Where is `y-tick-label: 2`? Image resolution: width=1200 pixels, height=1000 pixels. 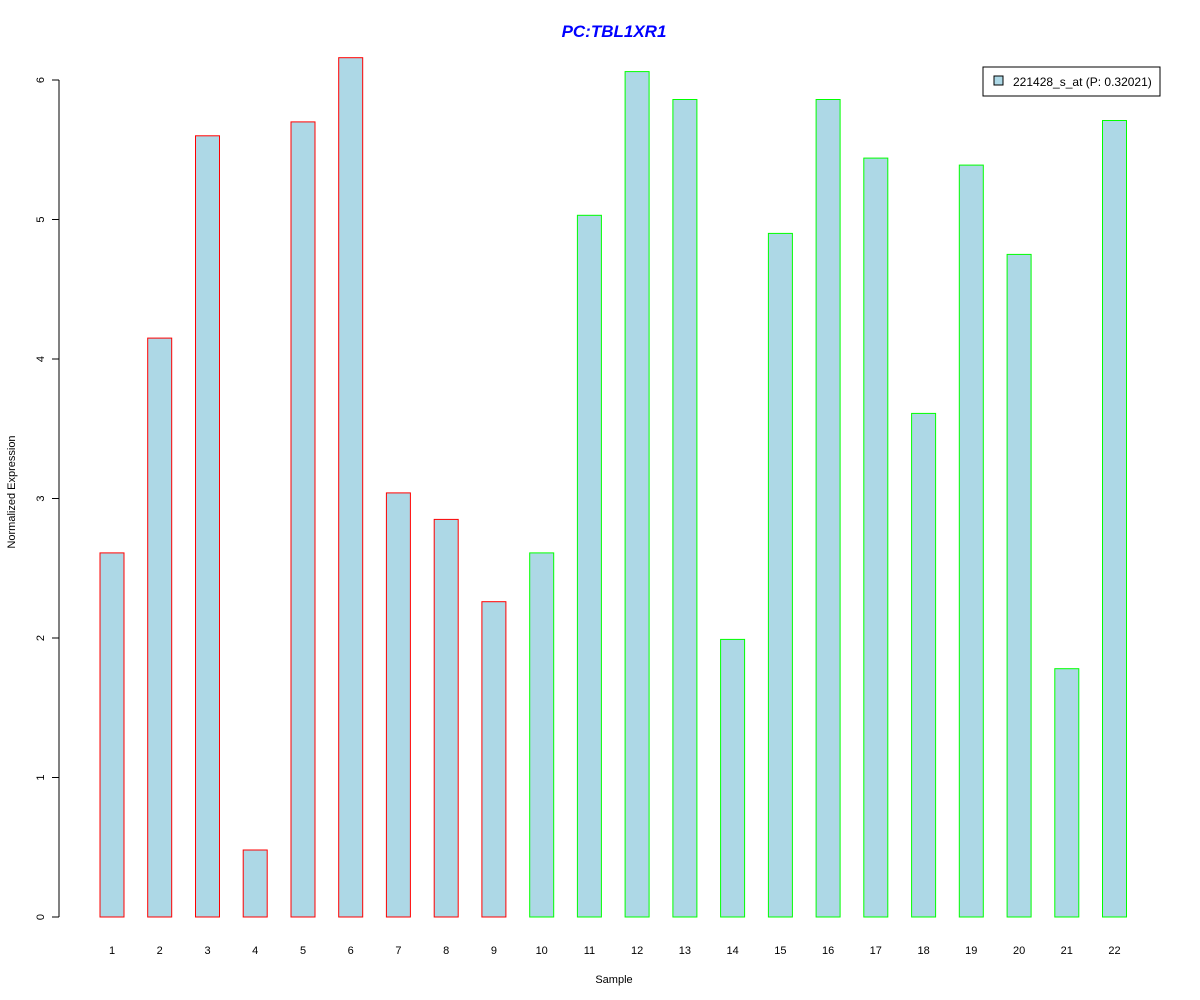 y-tick-label: 2 is located at coordinates (41, 638).